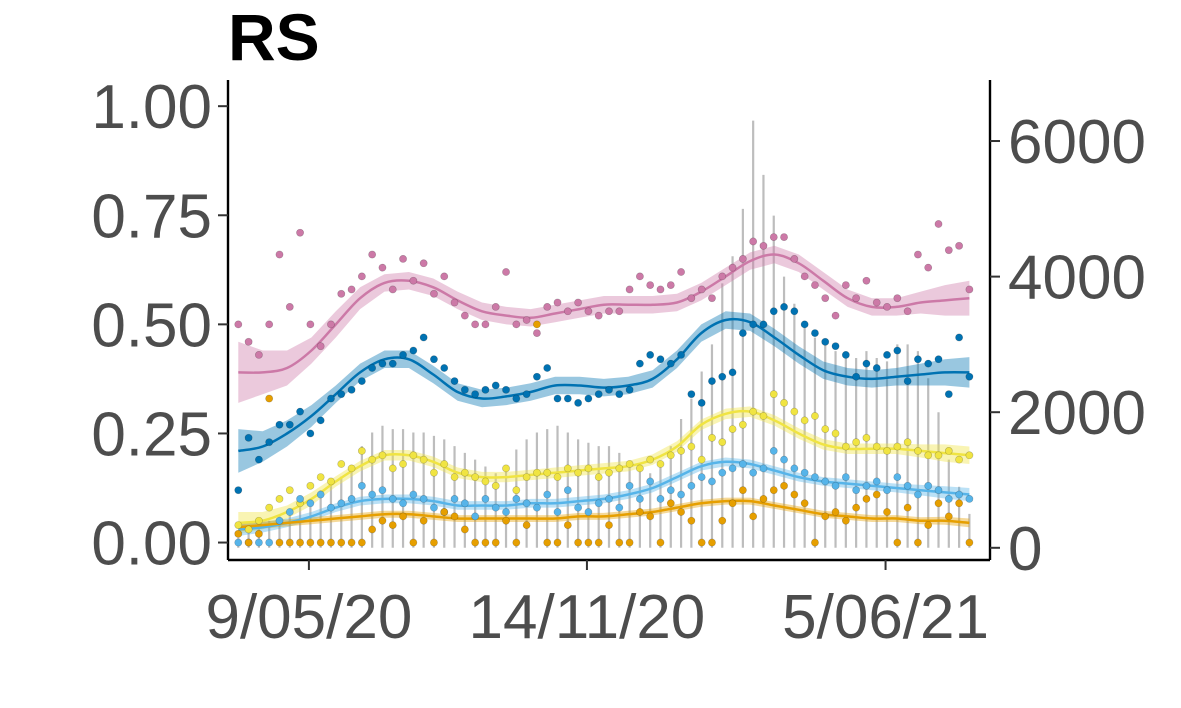  What do you see at coordinates (308, 617) in the screenshot?
I see `x-tick-label: 9/05/20` at bounding box center [308, 617].